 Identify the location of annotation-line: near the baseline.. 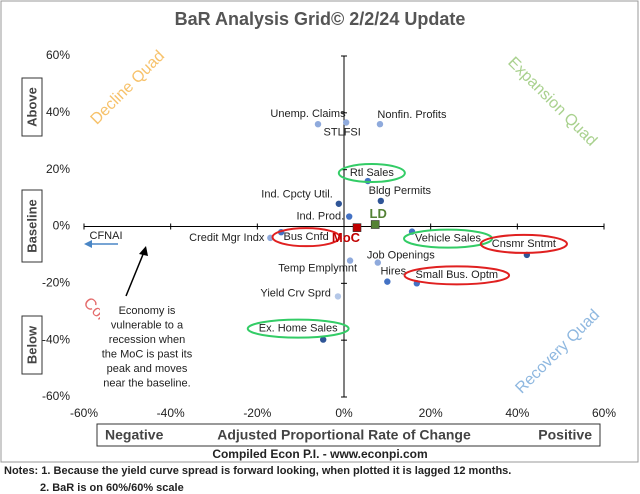
(146, 383).